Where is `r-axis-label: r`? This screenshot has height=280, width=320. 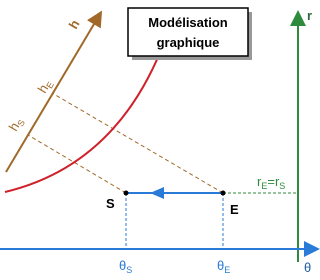 r-axis-label: r is located at coordinates (309, 15).